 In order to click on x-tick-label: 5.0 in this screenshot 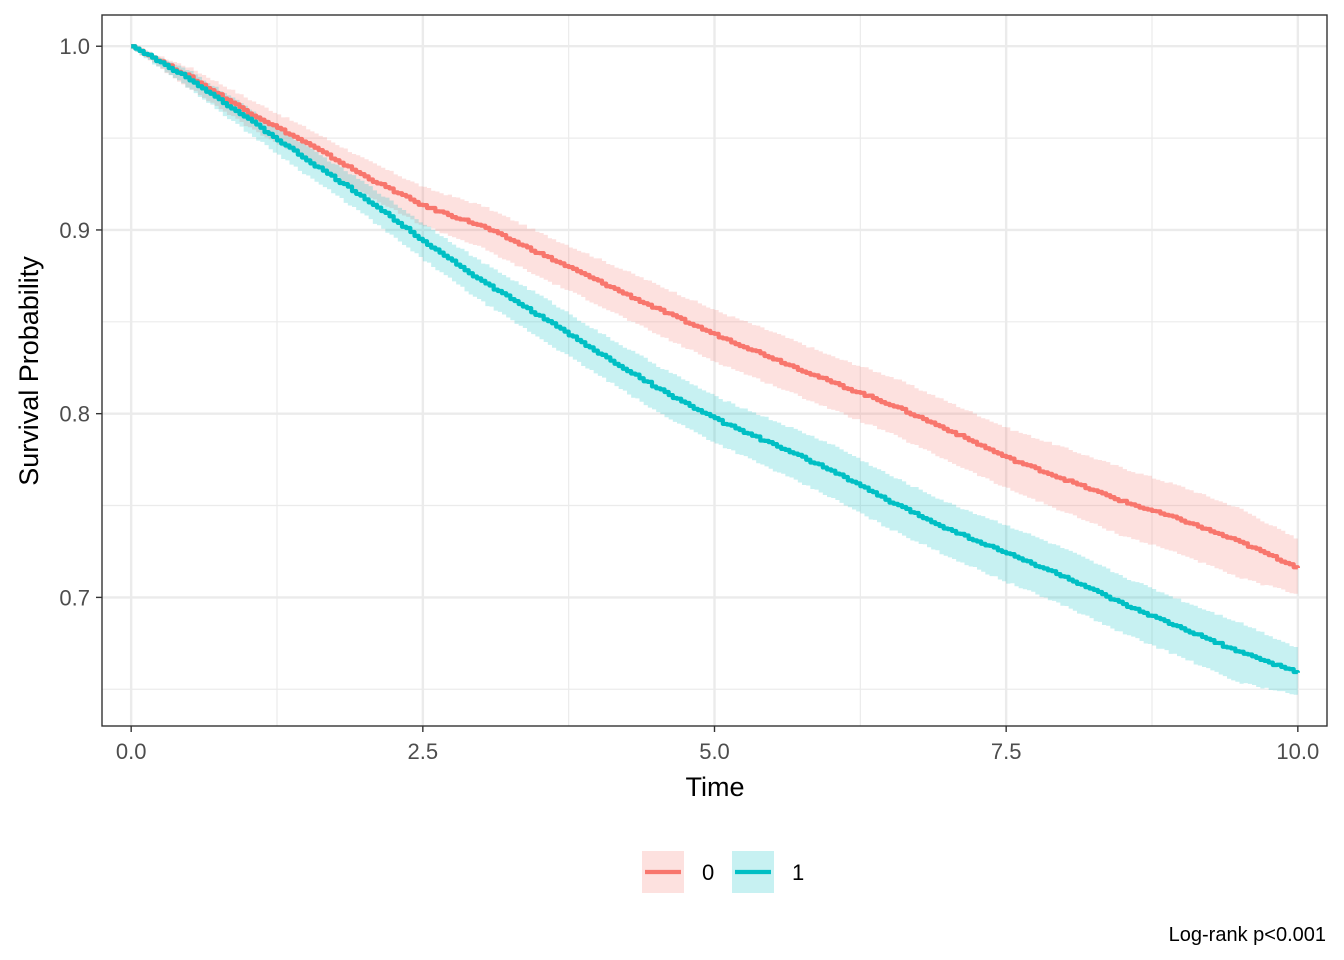, I will do `click(714, 751)`.